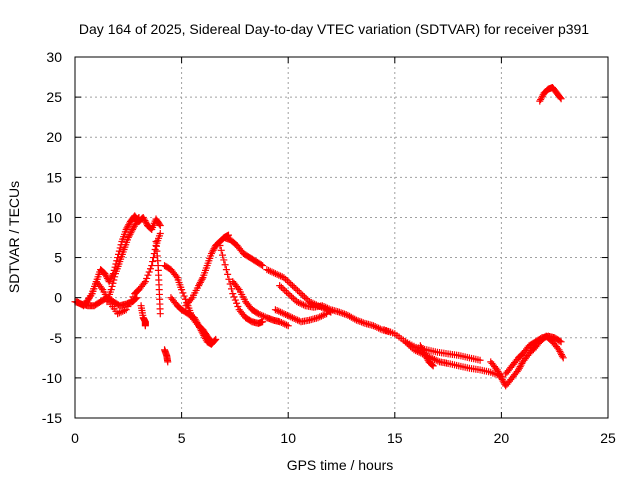 The height and width of the screenshot is (480, 640). Describe the element at coordinates (56, 338) in the screenshot. I see `y-tick-label: -5` at that location.